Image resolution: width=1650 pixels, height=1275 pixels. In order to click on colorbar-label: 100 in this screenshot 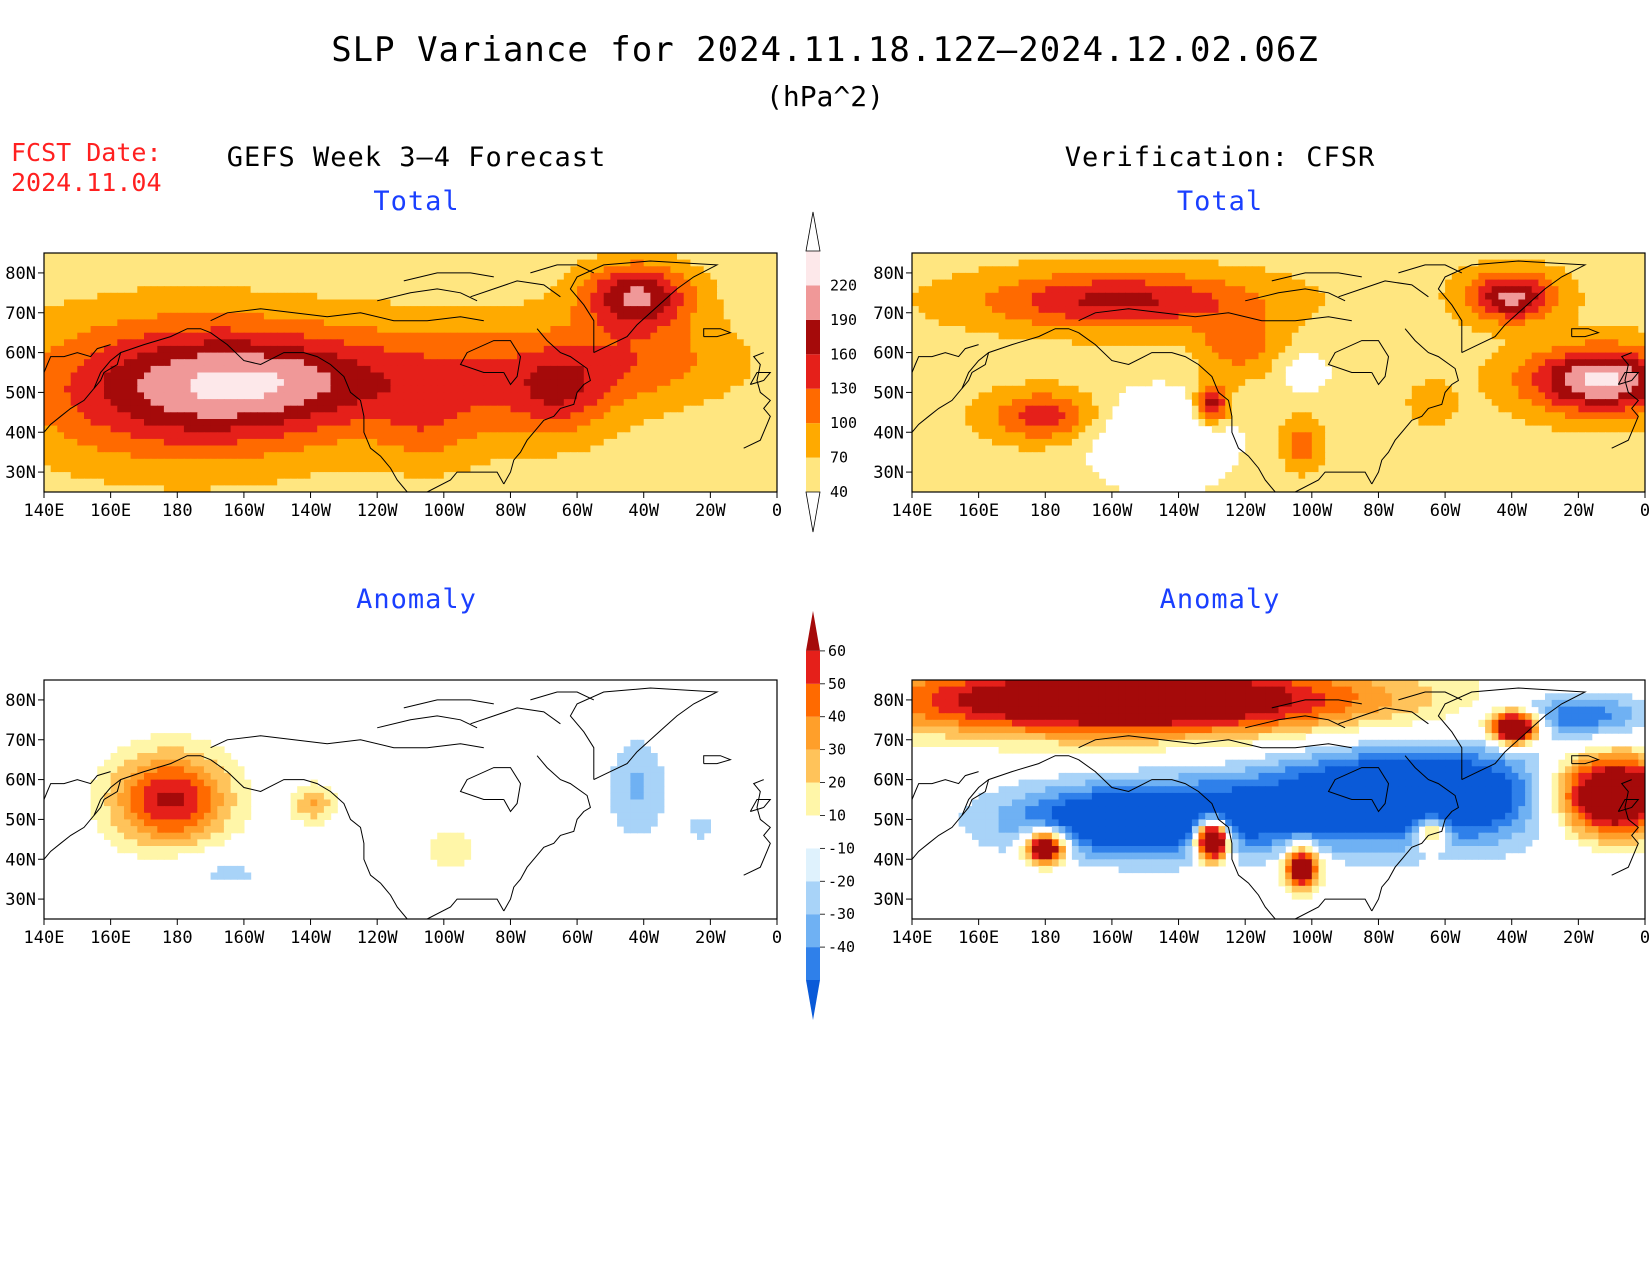, I will do `click(843, 423)`.